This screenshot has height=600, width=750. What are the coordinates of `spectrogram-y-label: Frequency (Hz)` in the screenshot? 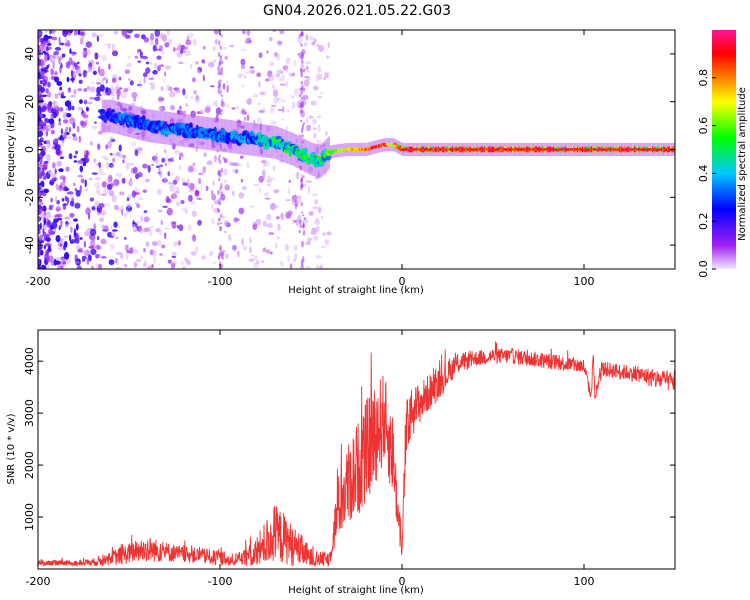 It's located at (11, 149).